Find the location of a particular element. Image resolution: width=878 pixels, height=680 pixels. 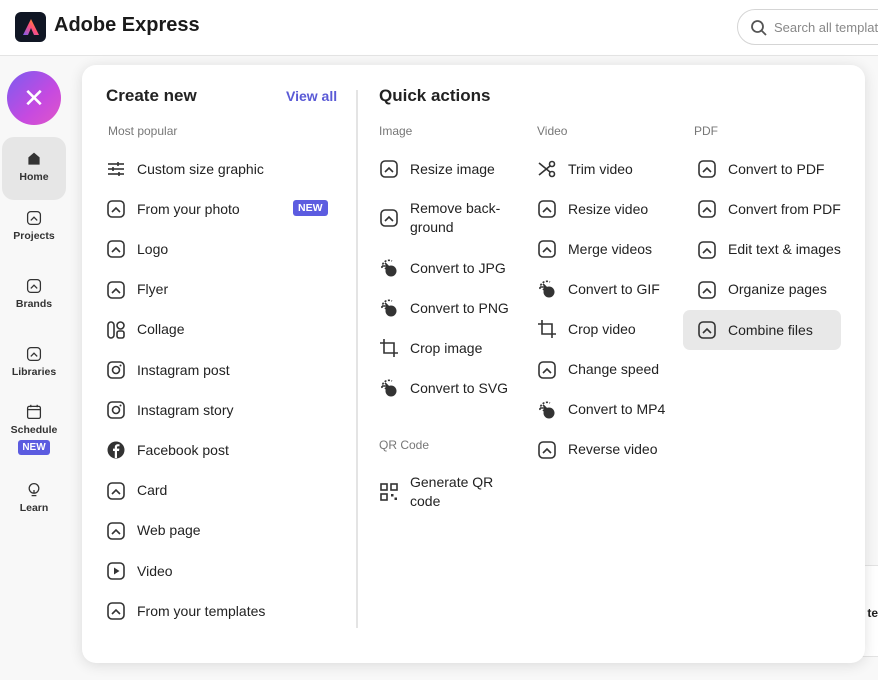

sidebar-item-label: Projects is located at coordinates (34, 236).